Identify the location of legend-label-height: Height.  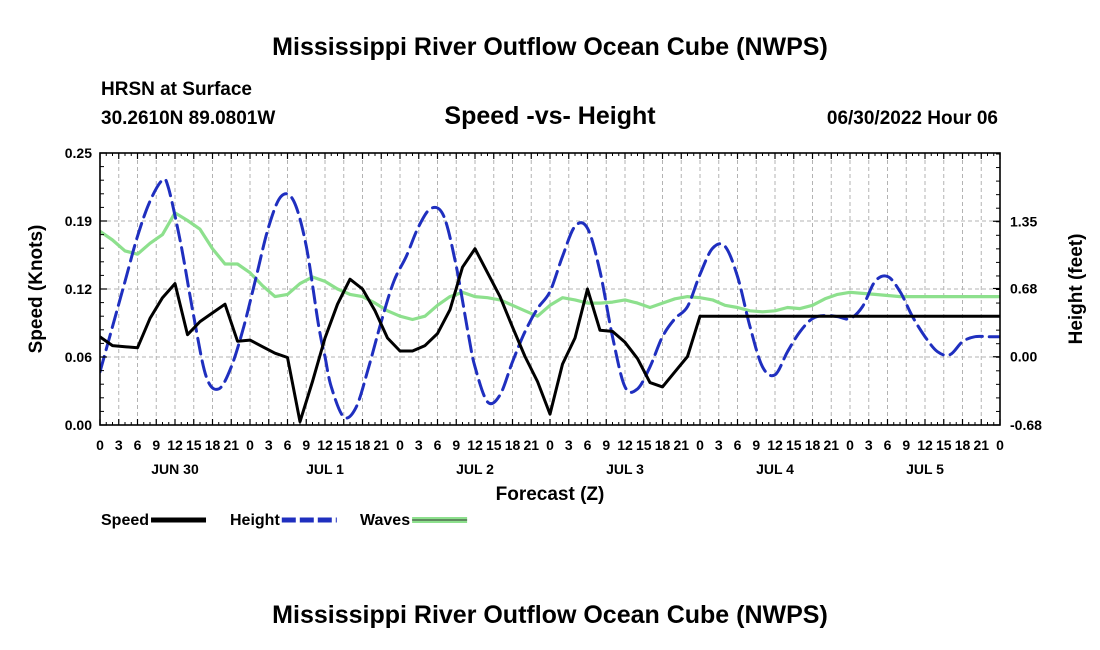
(255, 520).